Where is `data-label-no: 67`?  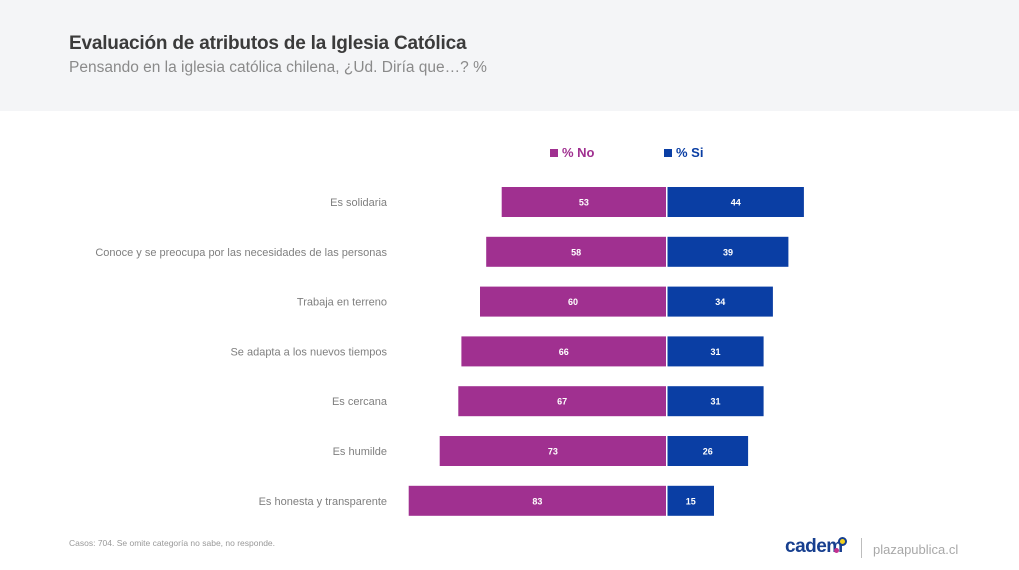
data-label-no: 67 is located at coordinates (562, 402).